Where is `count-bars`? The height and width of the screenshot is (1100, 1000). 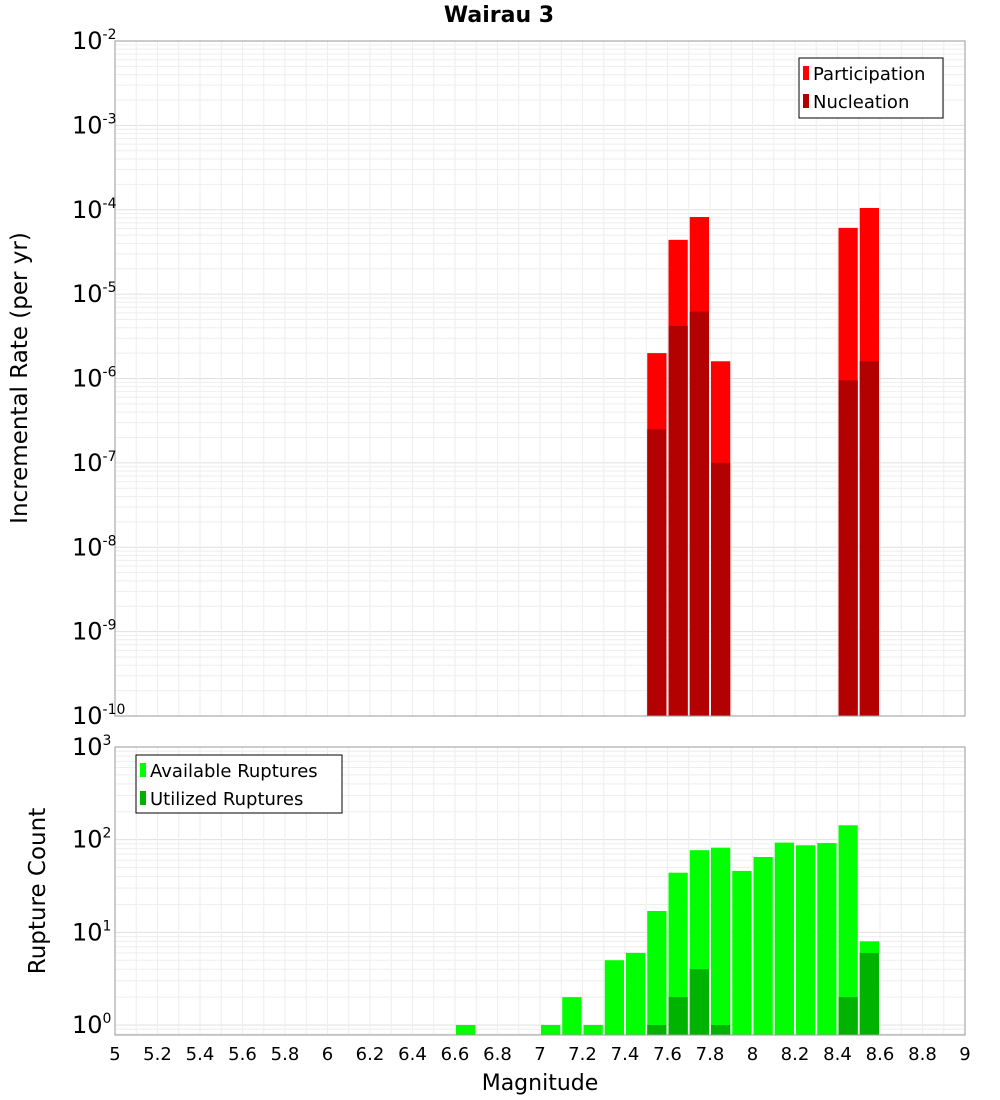
count-bars is located at coordinates (667, 930).